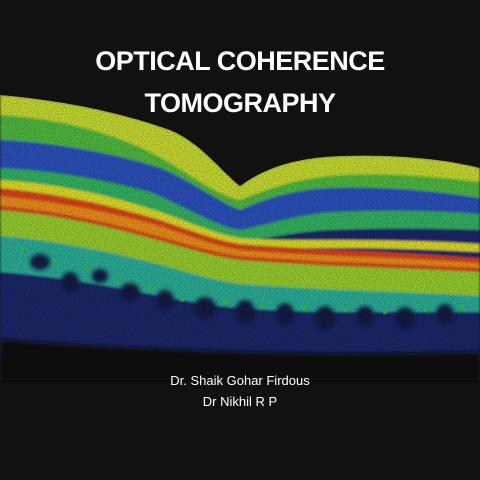 This screenshot has width=480, height=480. Describe the element at coordinates (240, 380) in the screenshot. I see `author-name: Dr. Shaik Gohar Firdous` at that location.